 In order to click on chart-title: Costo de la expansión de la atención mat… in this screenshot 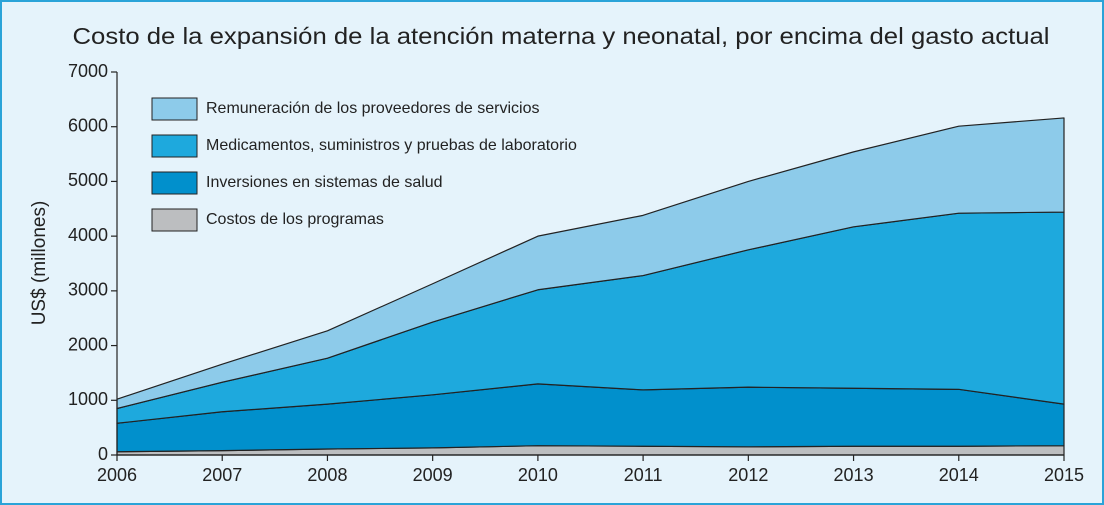, I will do `click(561, 36)`.